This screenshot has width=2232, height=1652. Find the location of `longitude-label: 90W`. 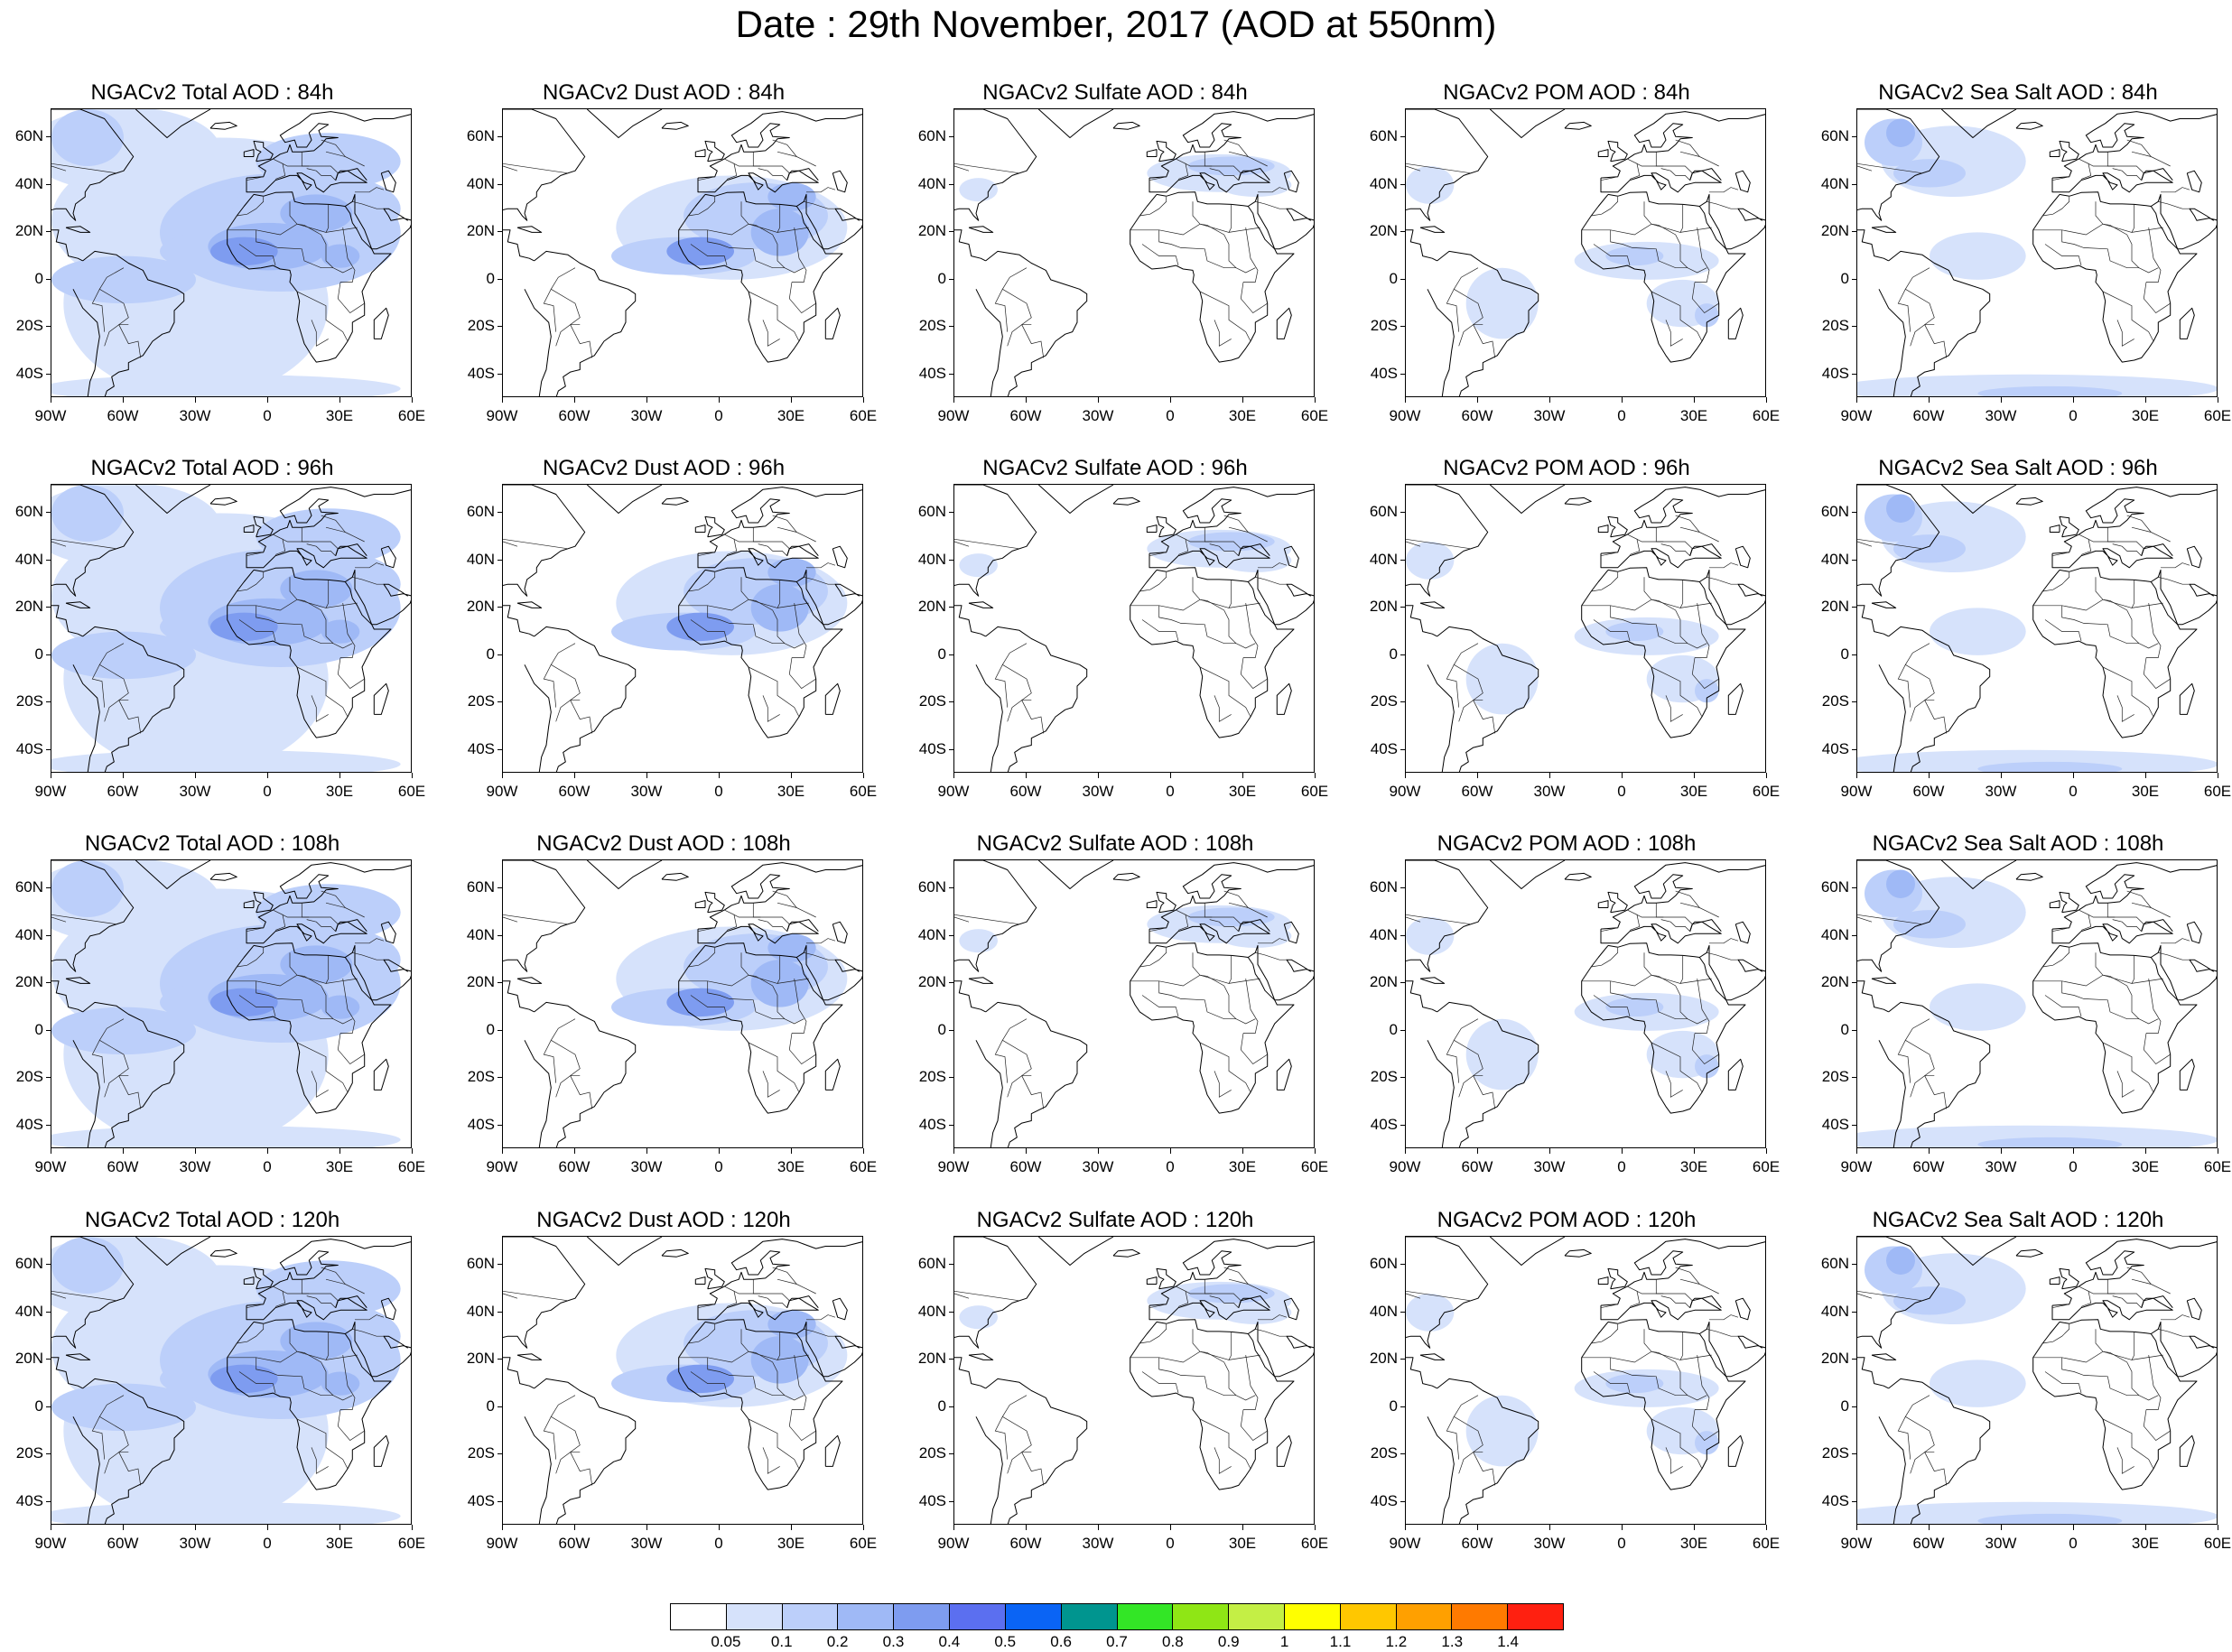

longitude-label: 90W is located at coordinates (50, 791).